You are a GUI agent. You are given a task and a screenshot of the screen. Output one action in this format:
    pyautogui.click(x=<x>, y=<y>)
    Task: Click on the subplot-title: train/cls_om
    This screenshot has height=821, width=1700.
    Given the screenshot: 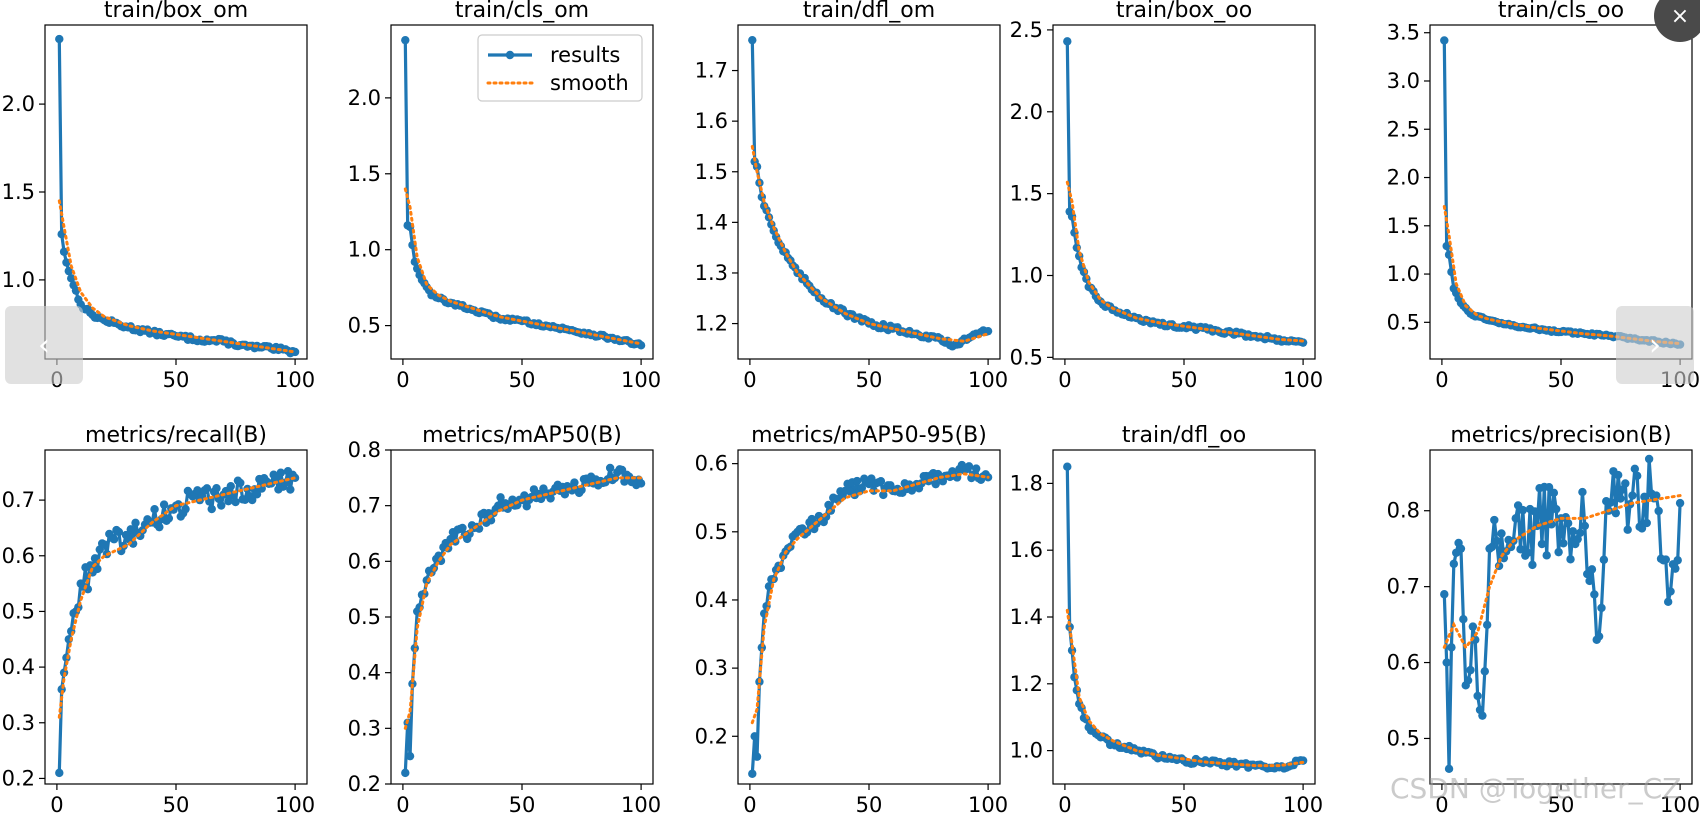 What is the action you would take?
    pyautogui.click(x=522, y=11)
    